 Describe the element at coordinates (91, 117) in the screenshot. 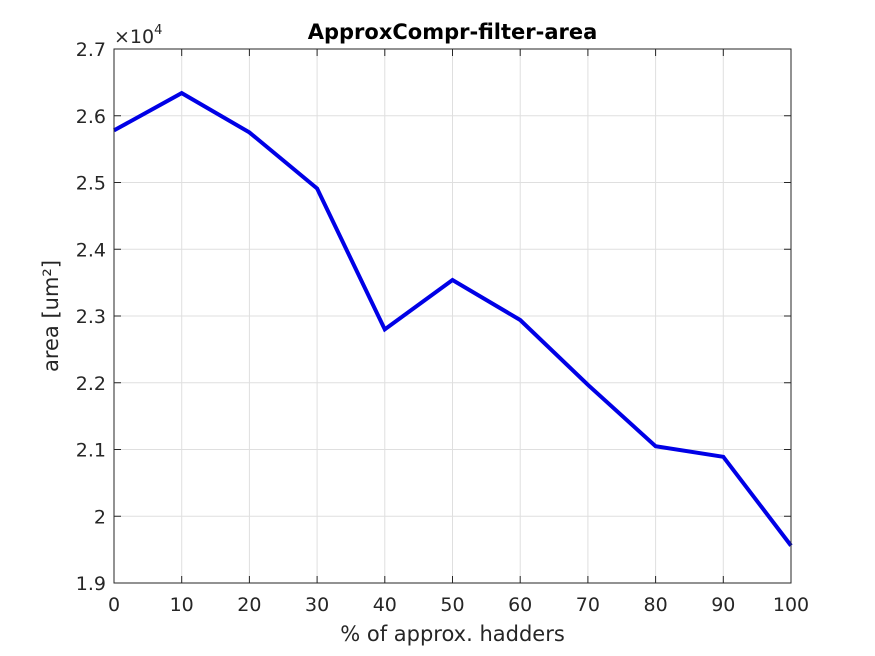

I see `y-tick-label: 2.6` at that location.